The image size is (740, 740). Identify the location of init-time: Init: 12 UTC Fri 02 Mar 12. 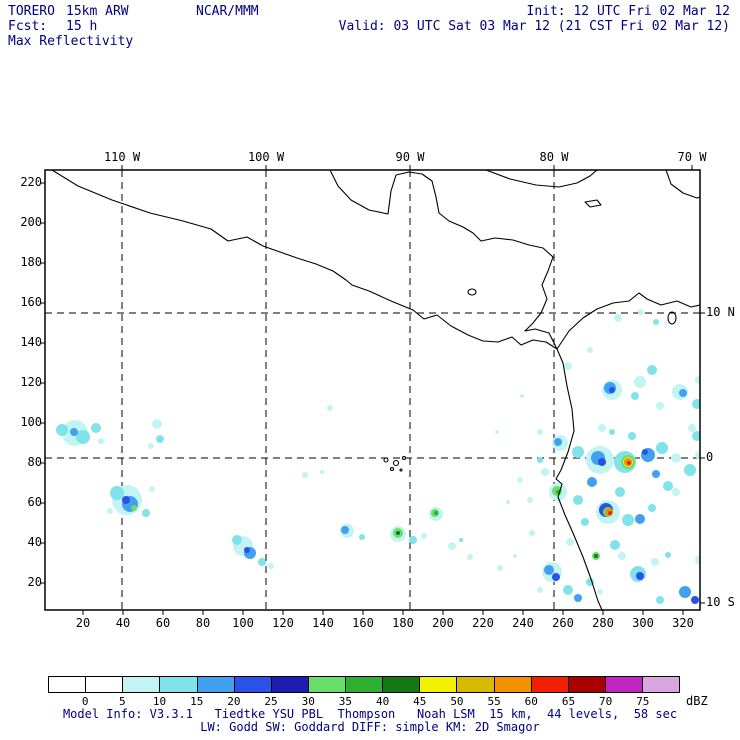
(628, 11).